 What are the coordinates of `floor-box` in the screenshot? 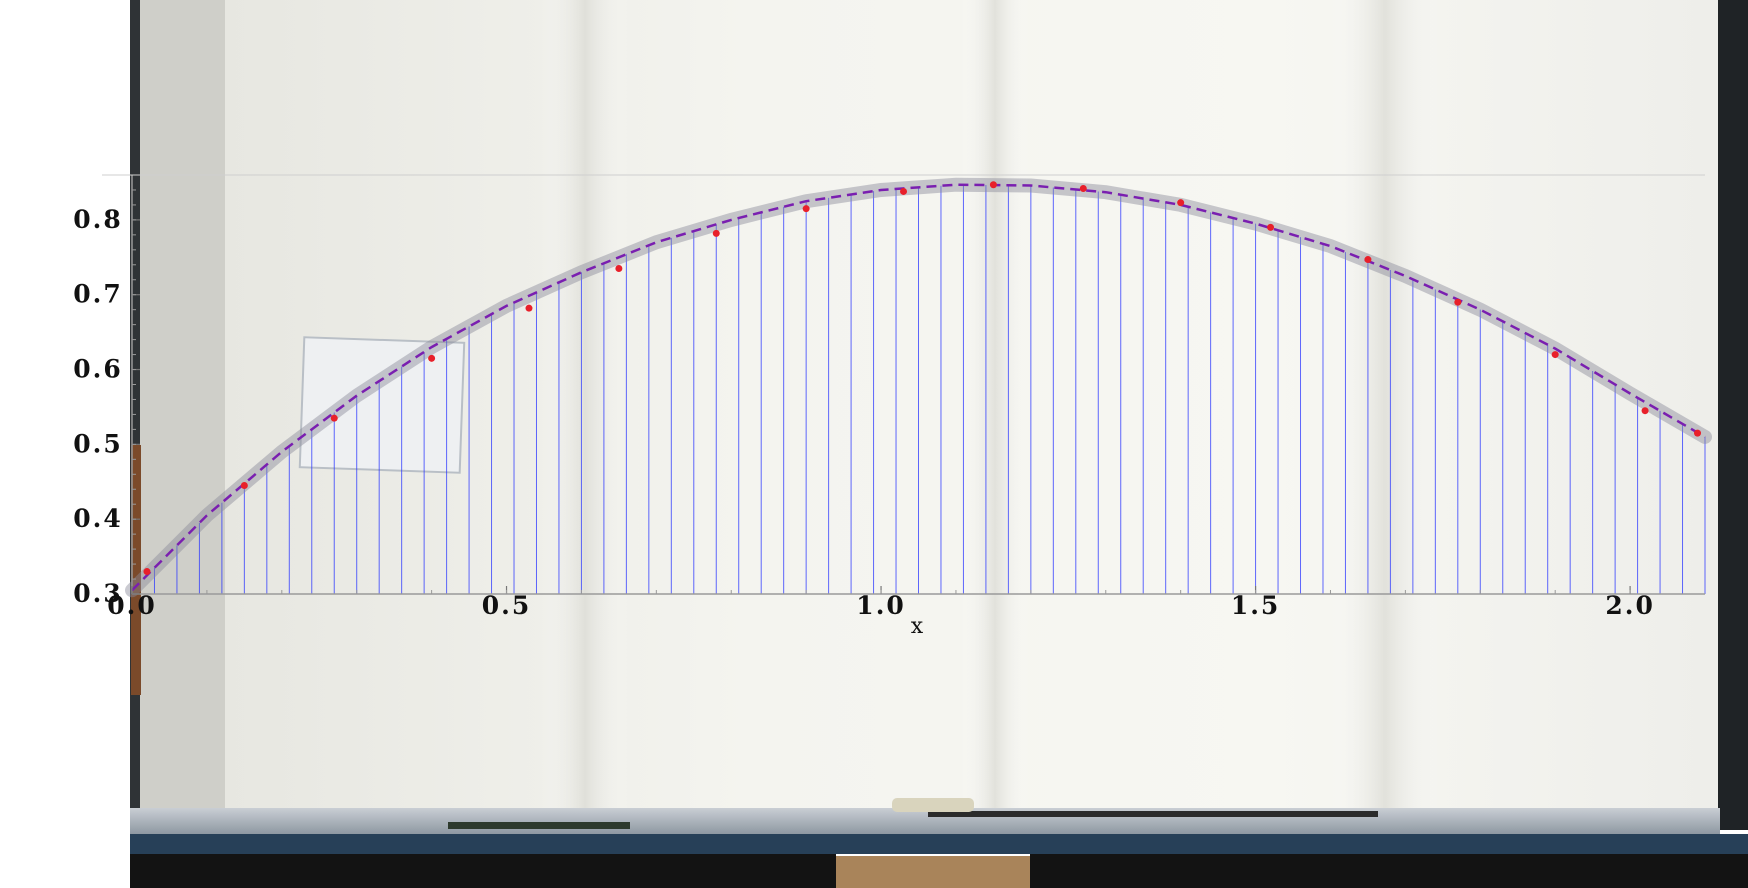 It's located at (933, 872).